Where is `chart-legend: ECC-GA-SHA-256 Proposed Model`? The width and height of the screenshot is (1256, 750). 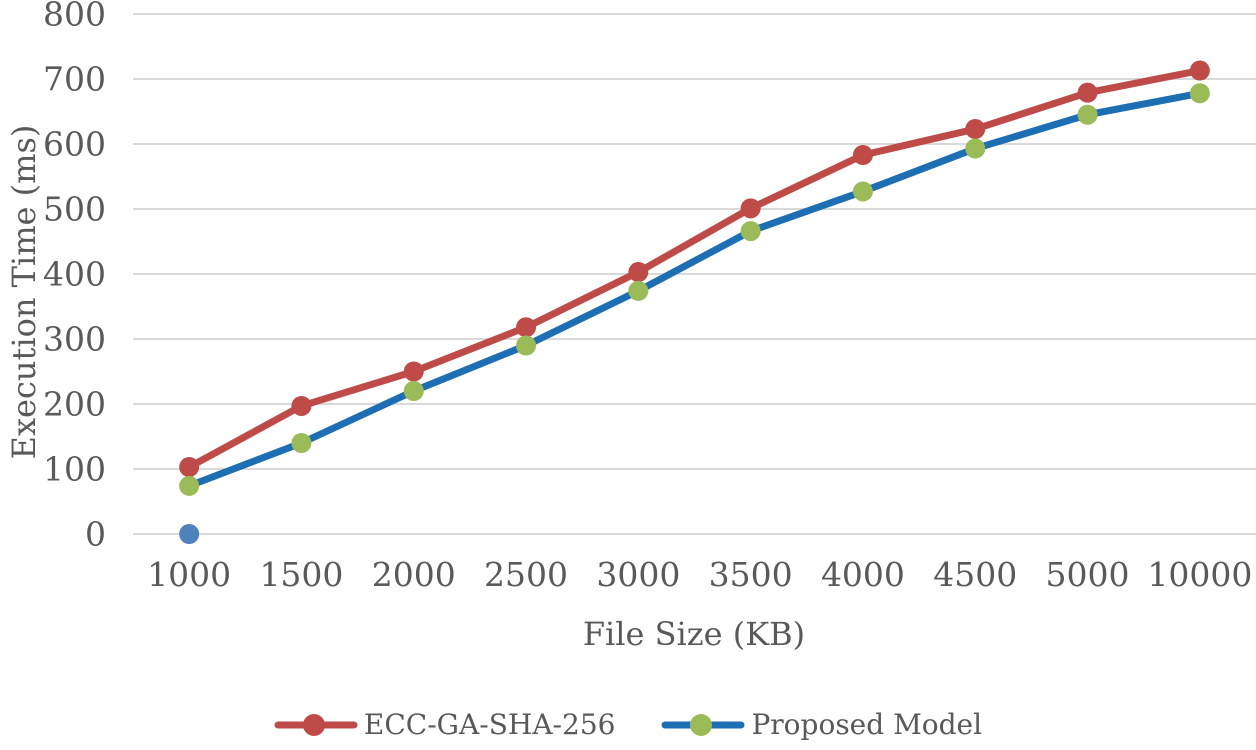 chart-legend: ECC-GA-SHA-256 Proposed Model is located at coordinates (628, 725).